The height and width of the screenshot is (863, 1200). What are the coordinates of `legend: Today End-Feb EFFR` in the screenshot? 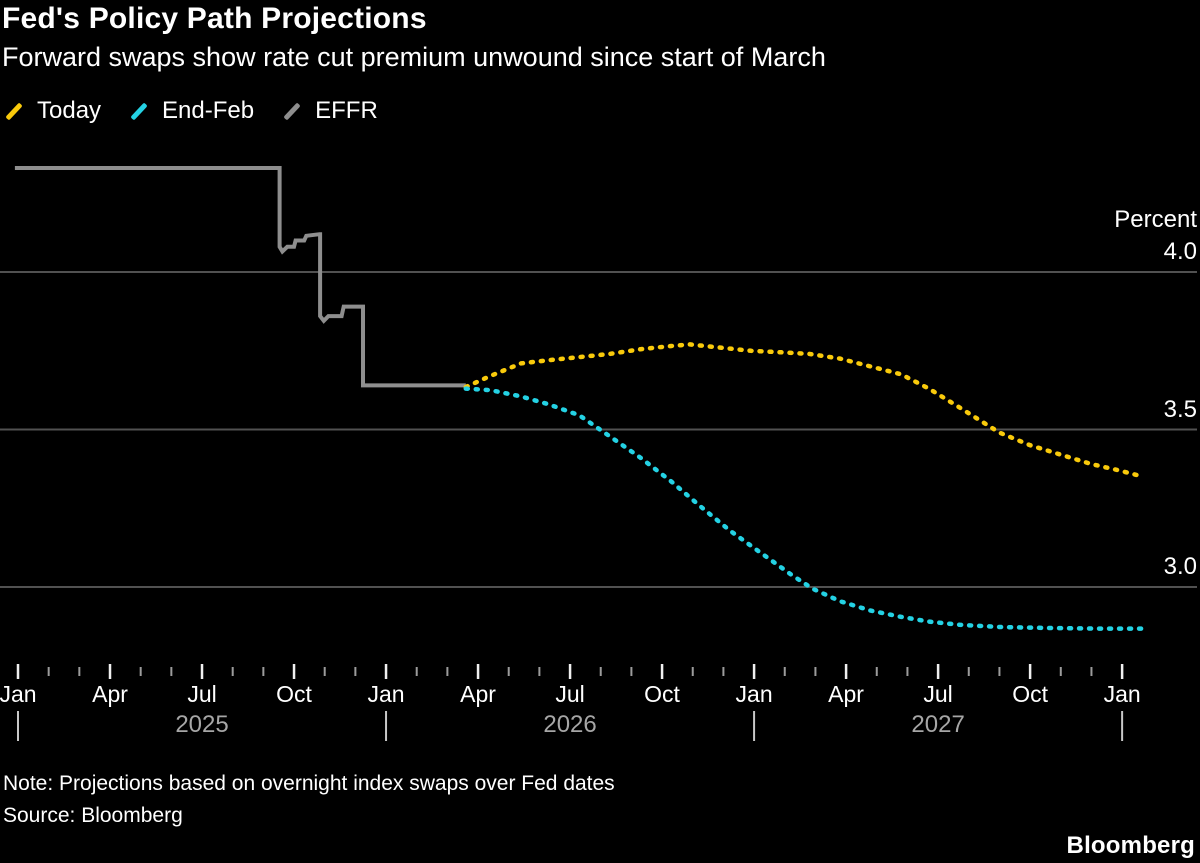 It's located at (191, 111).